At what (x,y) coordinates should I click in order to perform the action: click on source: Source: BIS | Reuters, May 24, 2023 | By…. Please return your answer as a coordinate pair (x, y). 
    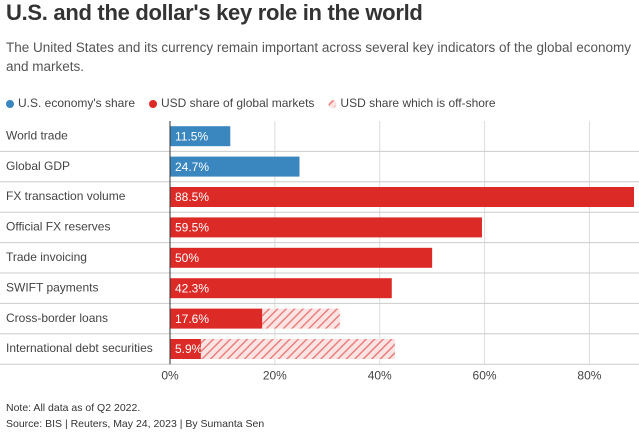
    Looking at the image, I should click on (135, 424).